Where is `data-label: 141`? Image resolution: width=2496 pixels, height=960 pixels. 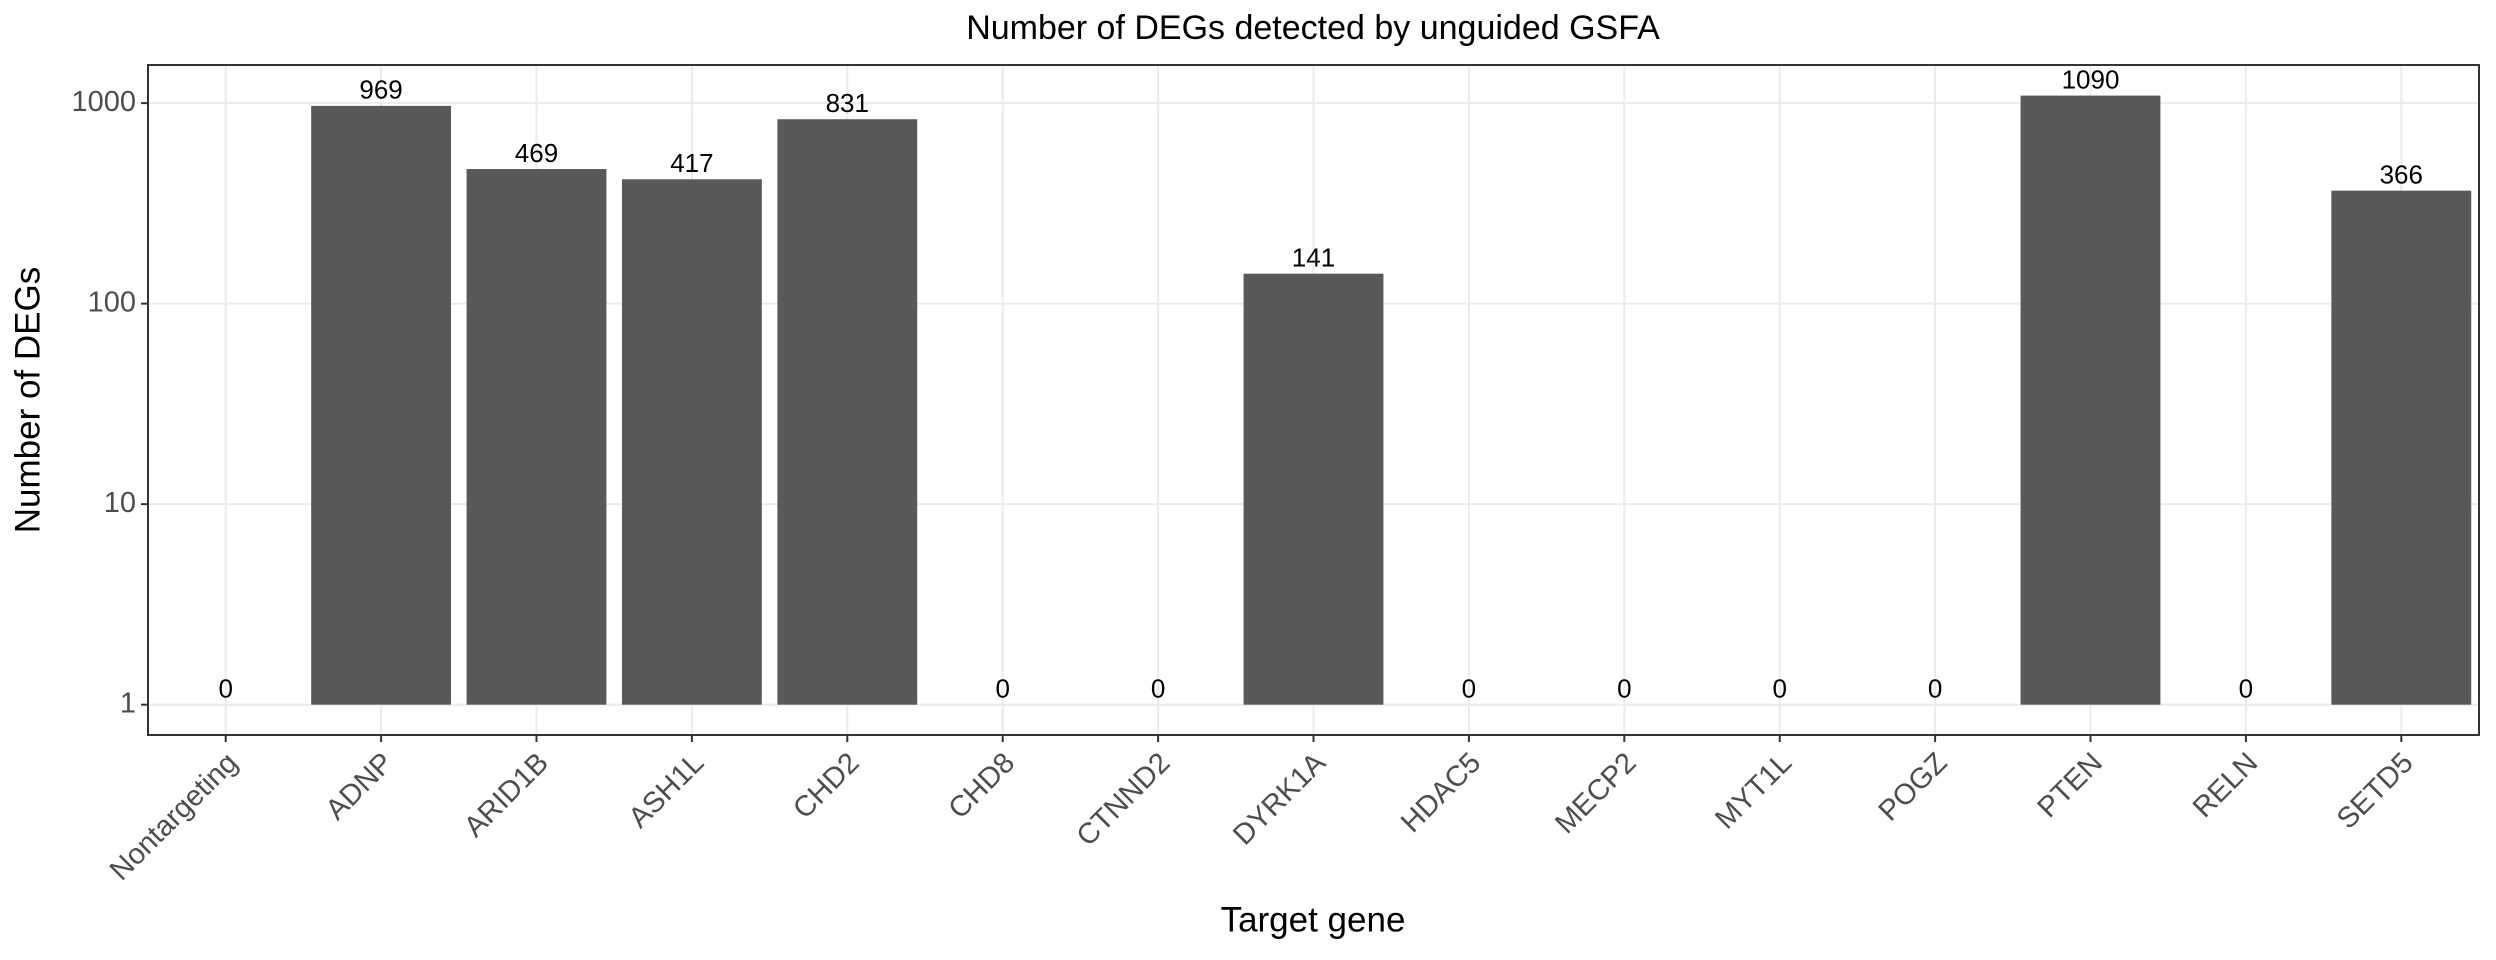 data-label: 141 is located at coordinates (1313, 258).